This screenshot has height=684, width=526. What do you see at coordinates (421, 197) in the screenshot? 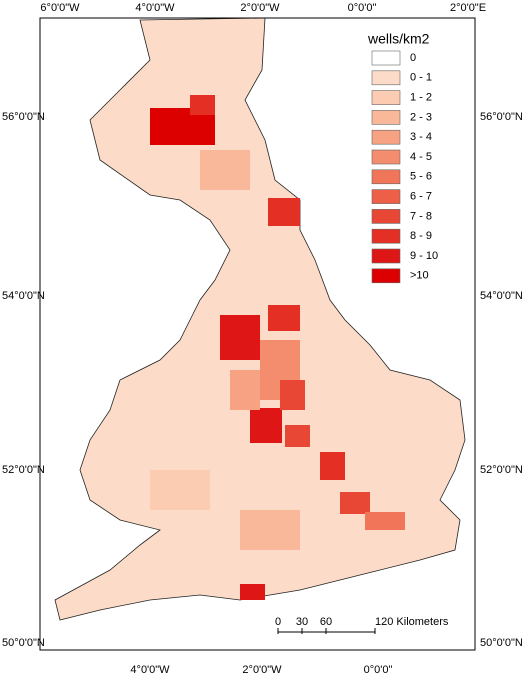
I see `legend-label: 6 - 7` at bounding box center [421, 197].